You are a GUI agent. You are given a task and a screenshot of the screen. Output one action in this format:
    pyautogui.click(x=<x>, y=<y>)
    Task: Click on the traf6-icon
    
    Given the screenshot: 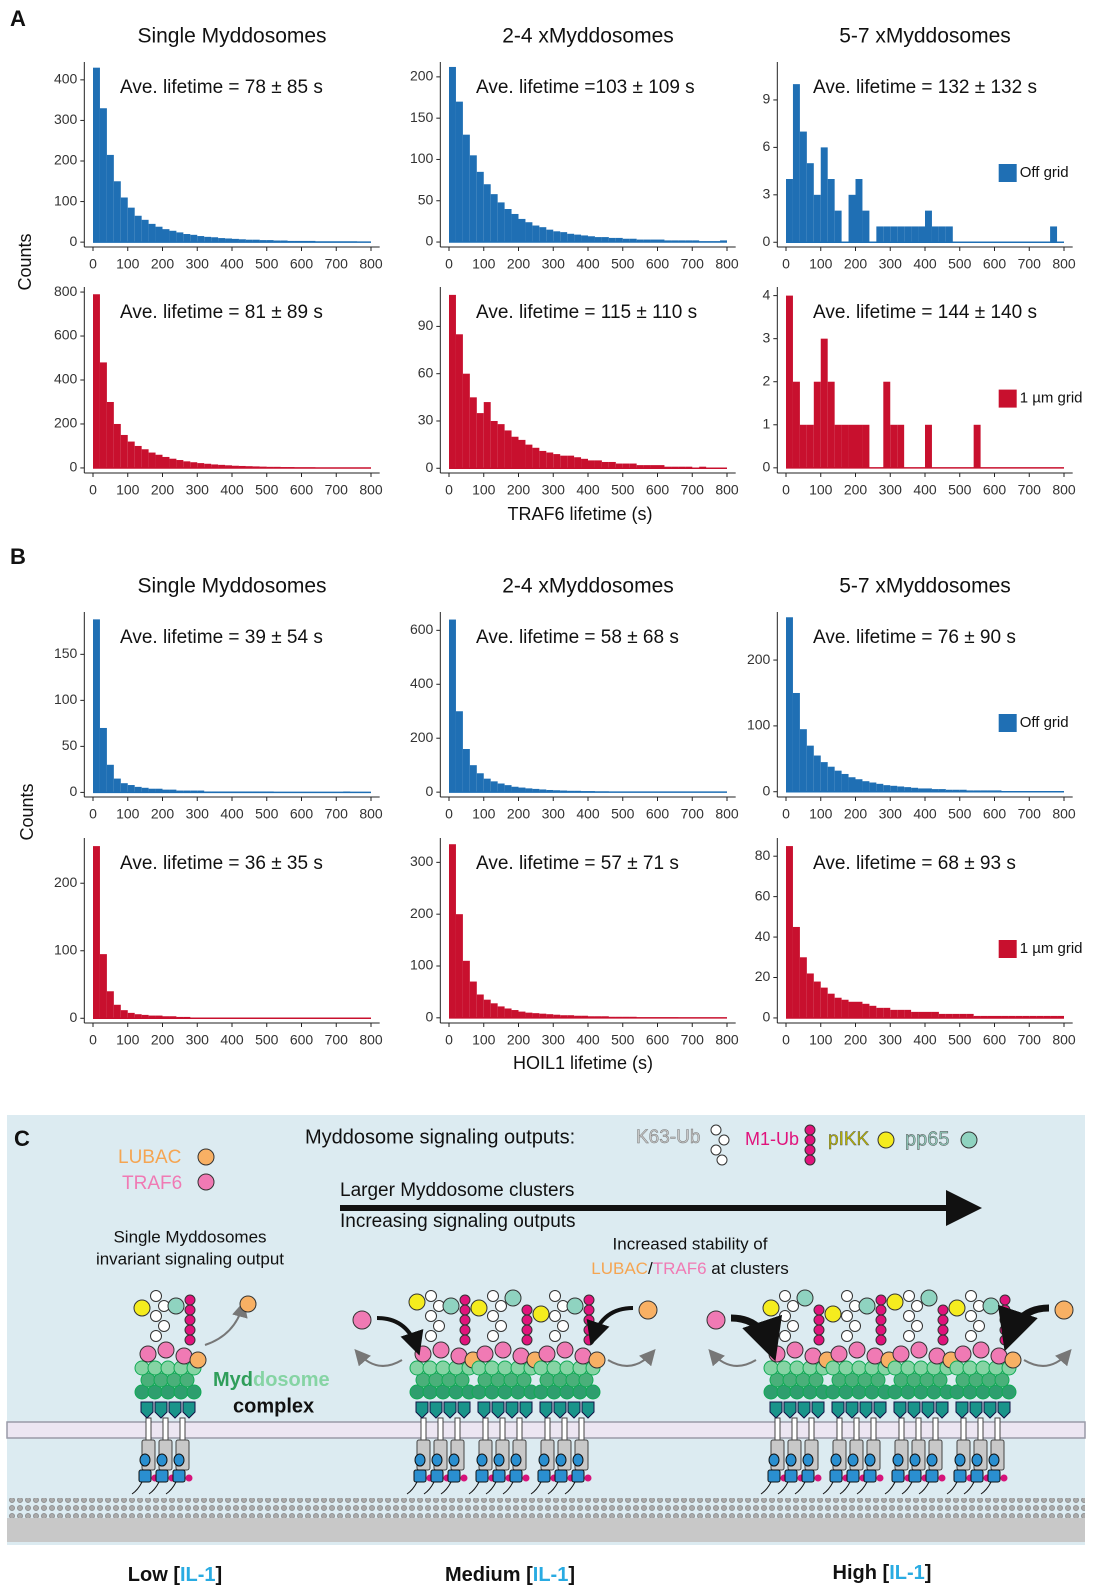 What is the action you would take?
    pyautogui.click(x=206, y=1182)
    